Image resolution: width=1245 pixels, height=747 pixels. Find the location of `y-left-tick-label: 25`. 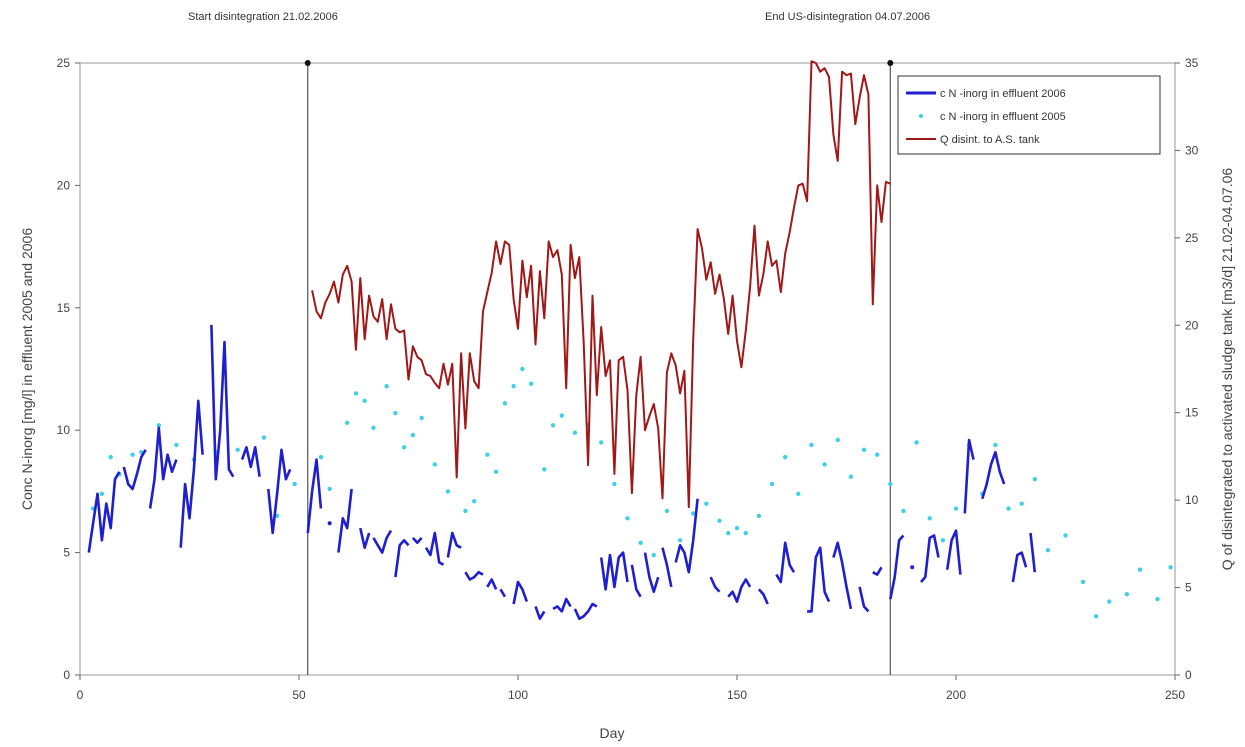

y-left-tick-label: 25 is located at coordinates (64, 63).